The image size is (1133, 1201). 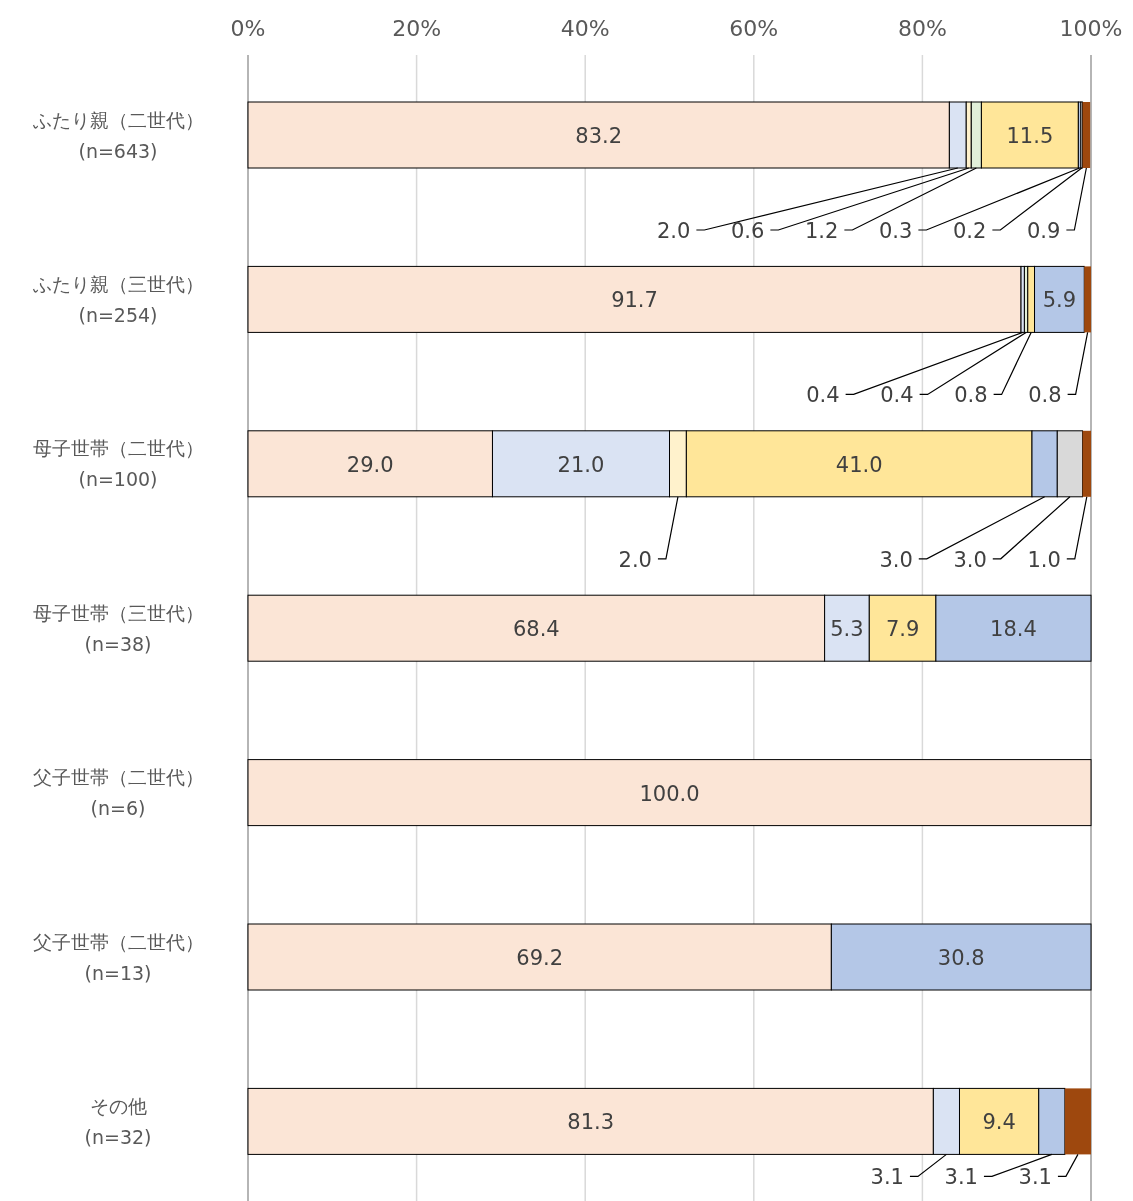 What do you see at coordinates (895, 231) in the screenshot?
I see `data-label: 0.3` at bounding box center [895, 231].